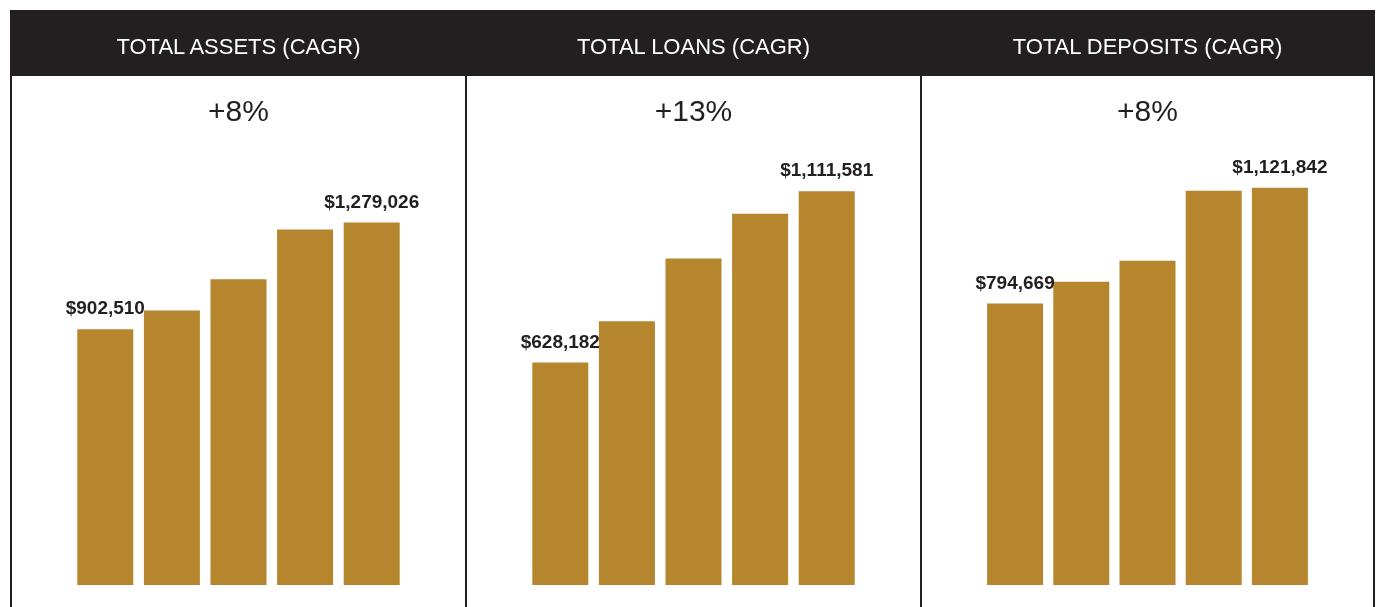  Describe the element at coordinates (827, 170) in the screenshot. I see `data-label: $1,111,581` at that location.